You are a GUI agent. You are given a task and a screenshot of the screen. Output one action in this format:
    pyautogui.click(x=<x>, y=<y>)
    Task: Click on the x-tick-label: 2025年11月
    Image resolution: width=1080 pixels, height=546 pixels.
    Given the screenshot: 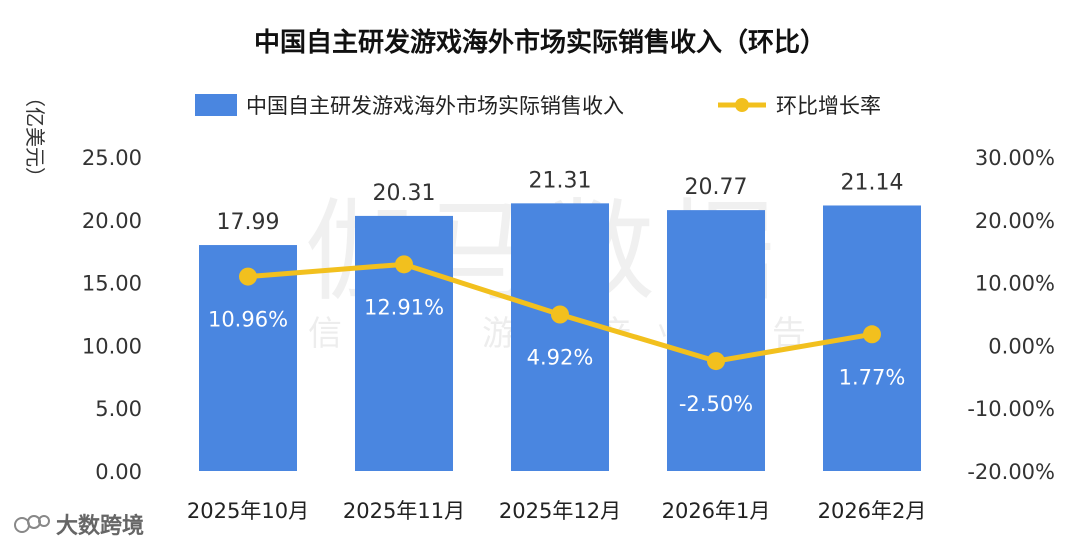 What is the action you would take?
    pyautogui.click(x=404, y=511)
    